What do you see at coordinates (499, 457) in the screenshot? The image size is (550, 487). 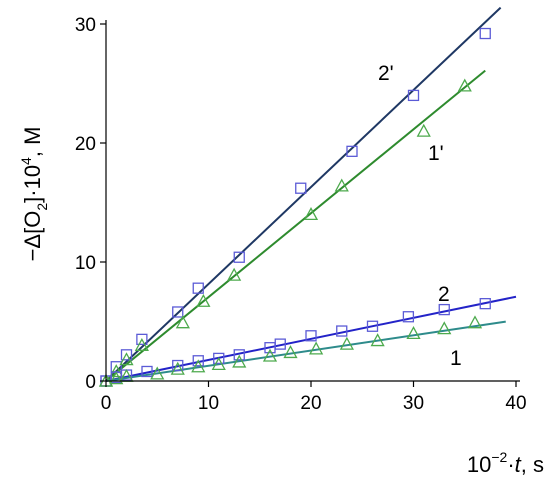 I see `x-axis-title-superscript: −2` at bounding box center [499, 457].